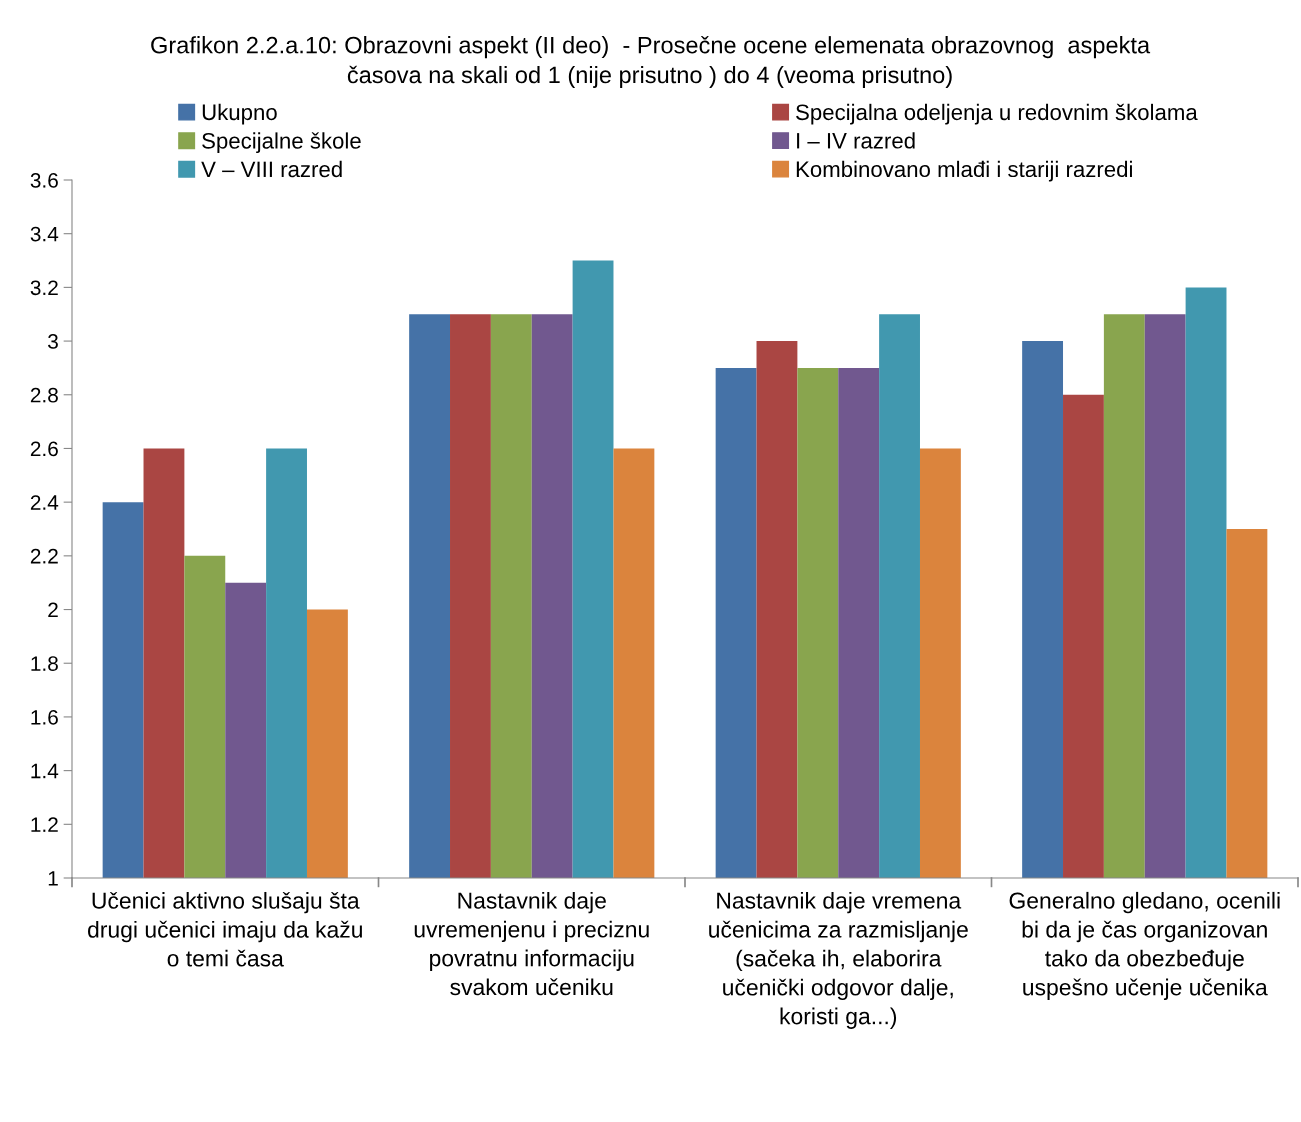  Describe the element at coordinates (271, 169) in the screenshot. I see `legend-label: V – VIII razred` at that location.